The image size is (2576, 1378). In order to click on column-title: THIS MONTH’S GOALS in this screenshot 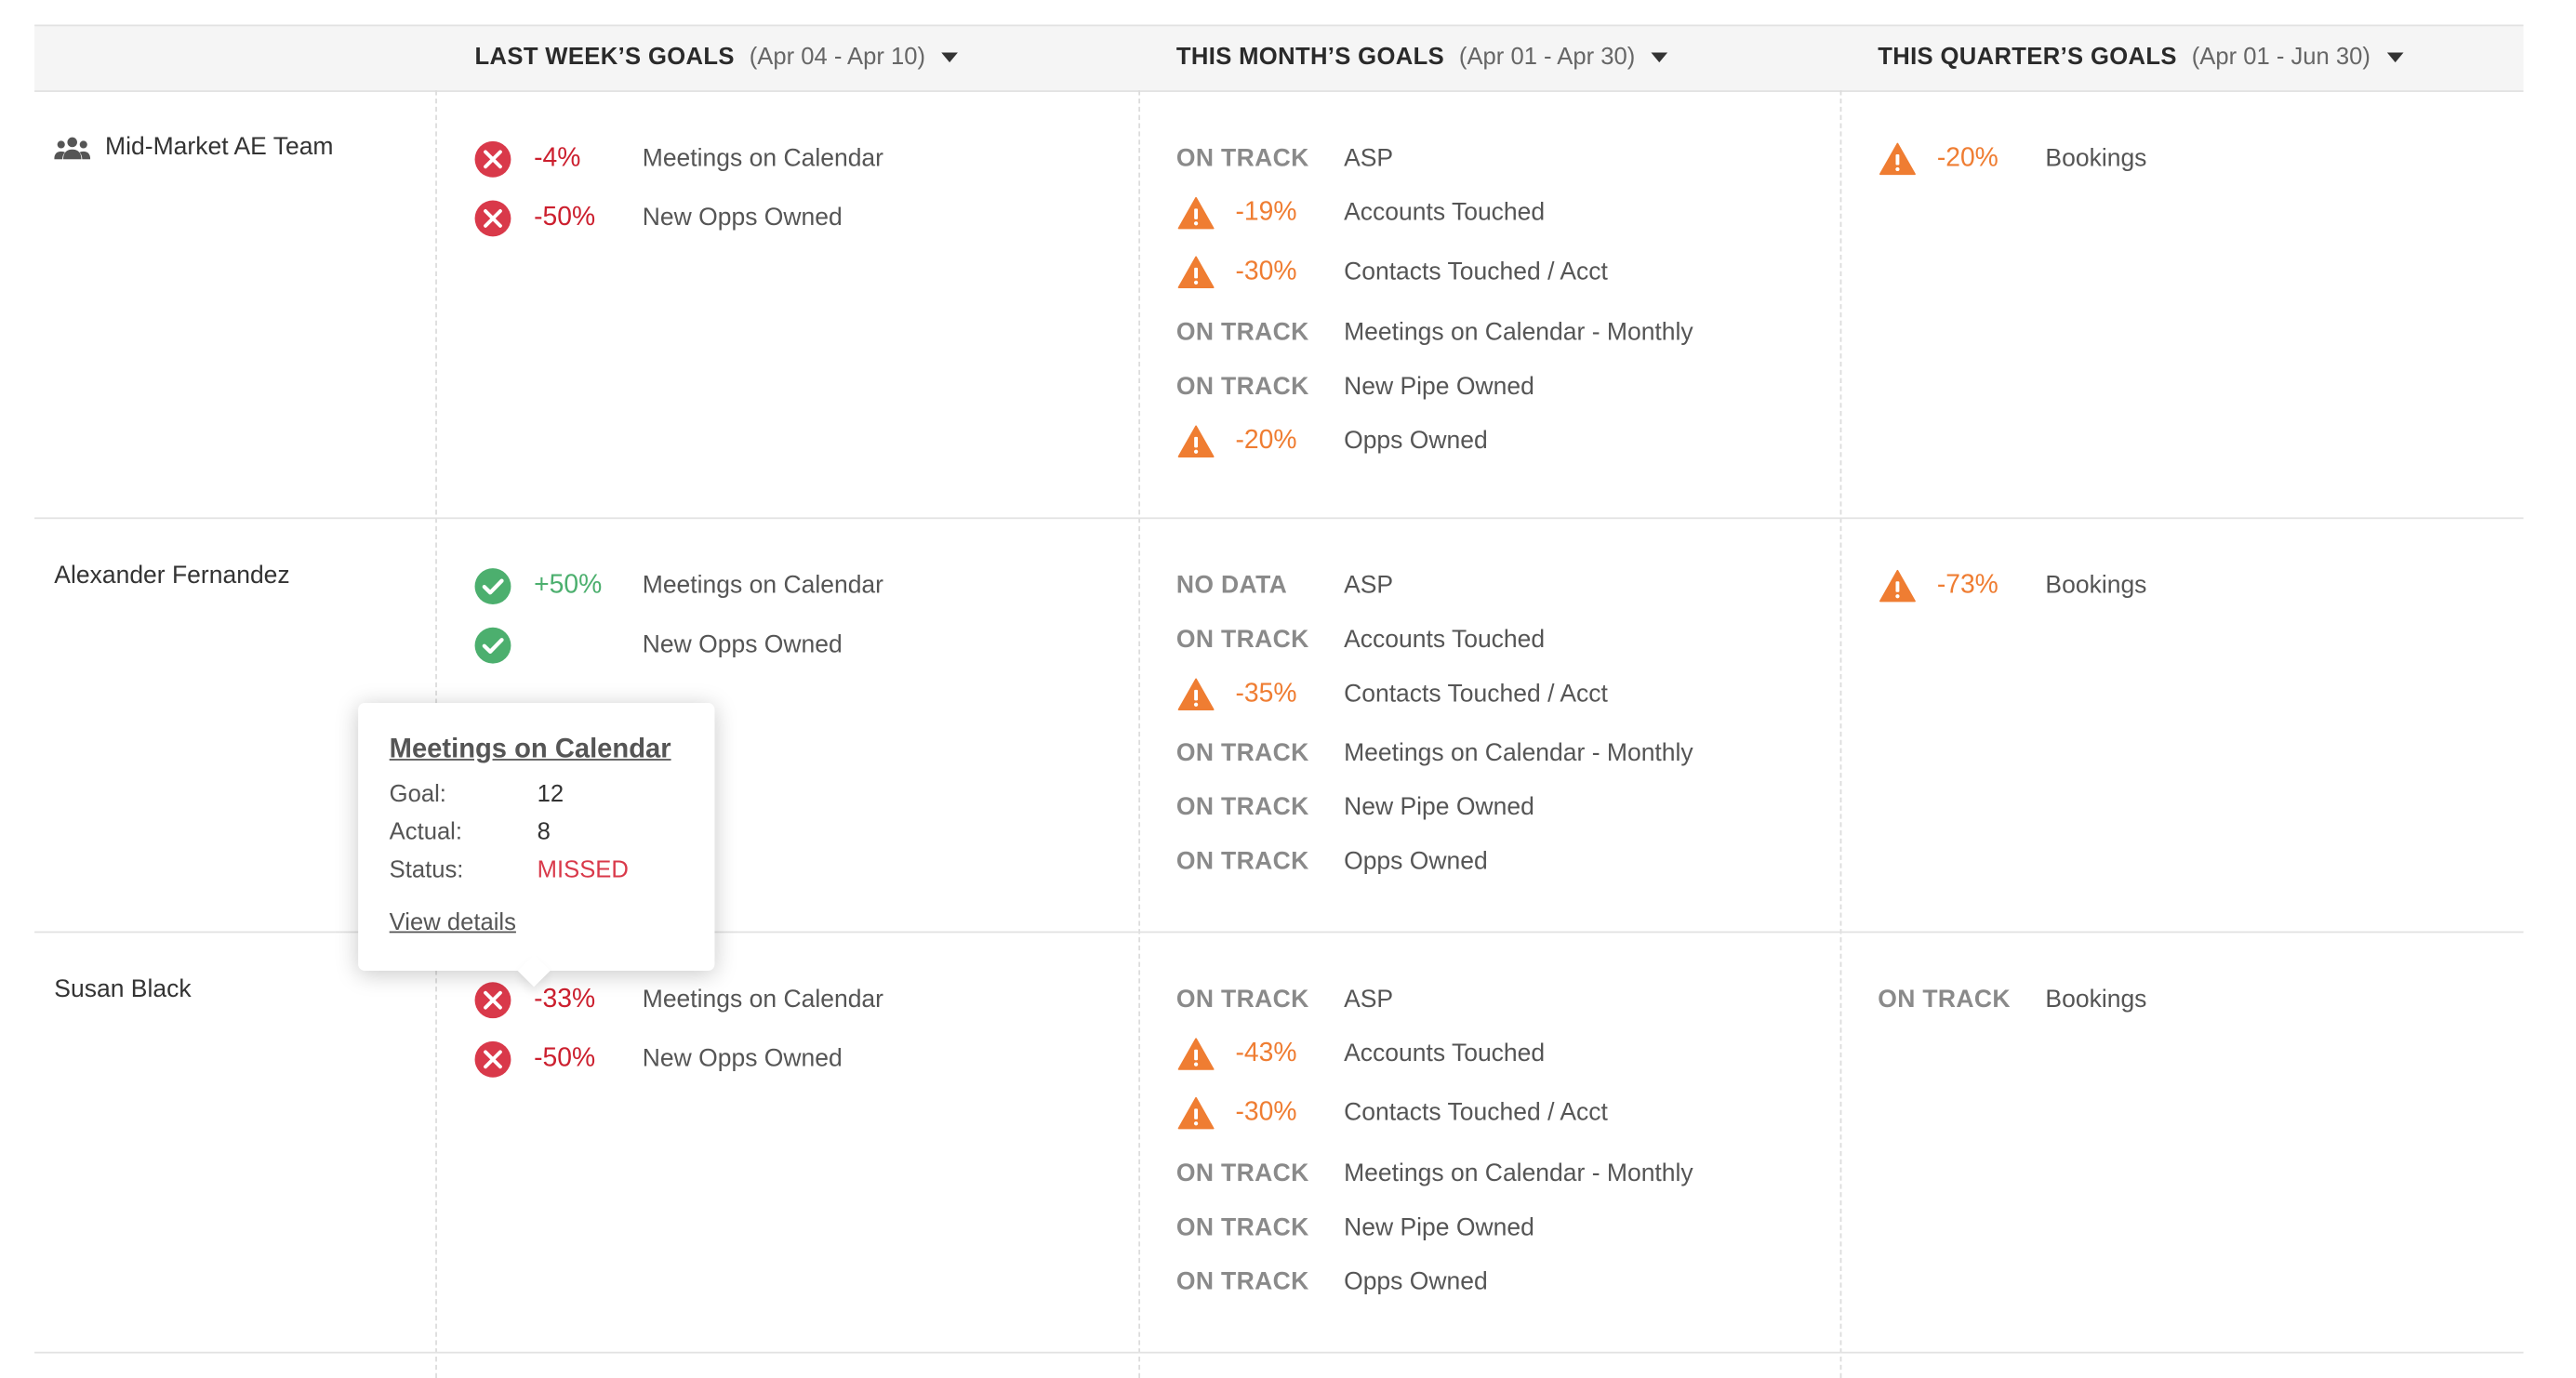, I will do `click(1310, 57)`.